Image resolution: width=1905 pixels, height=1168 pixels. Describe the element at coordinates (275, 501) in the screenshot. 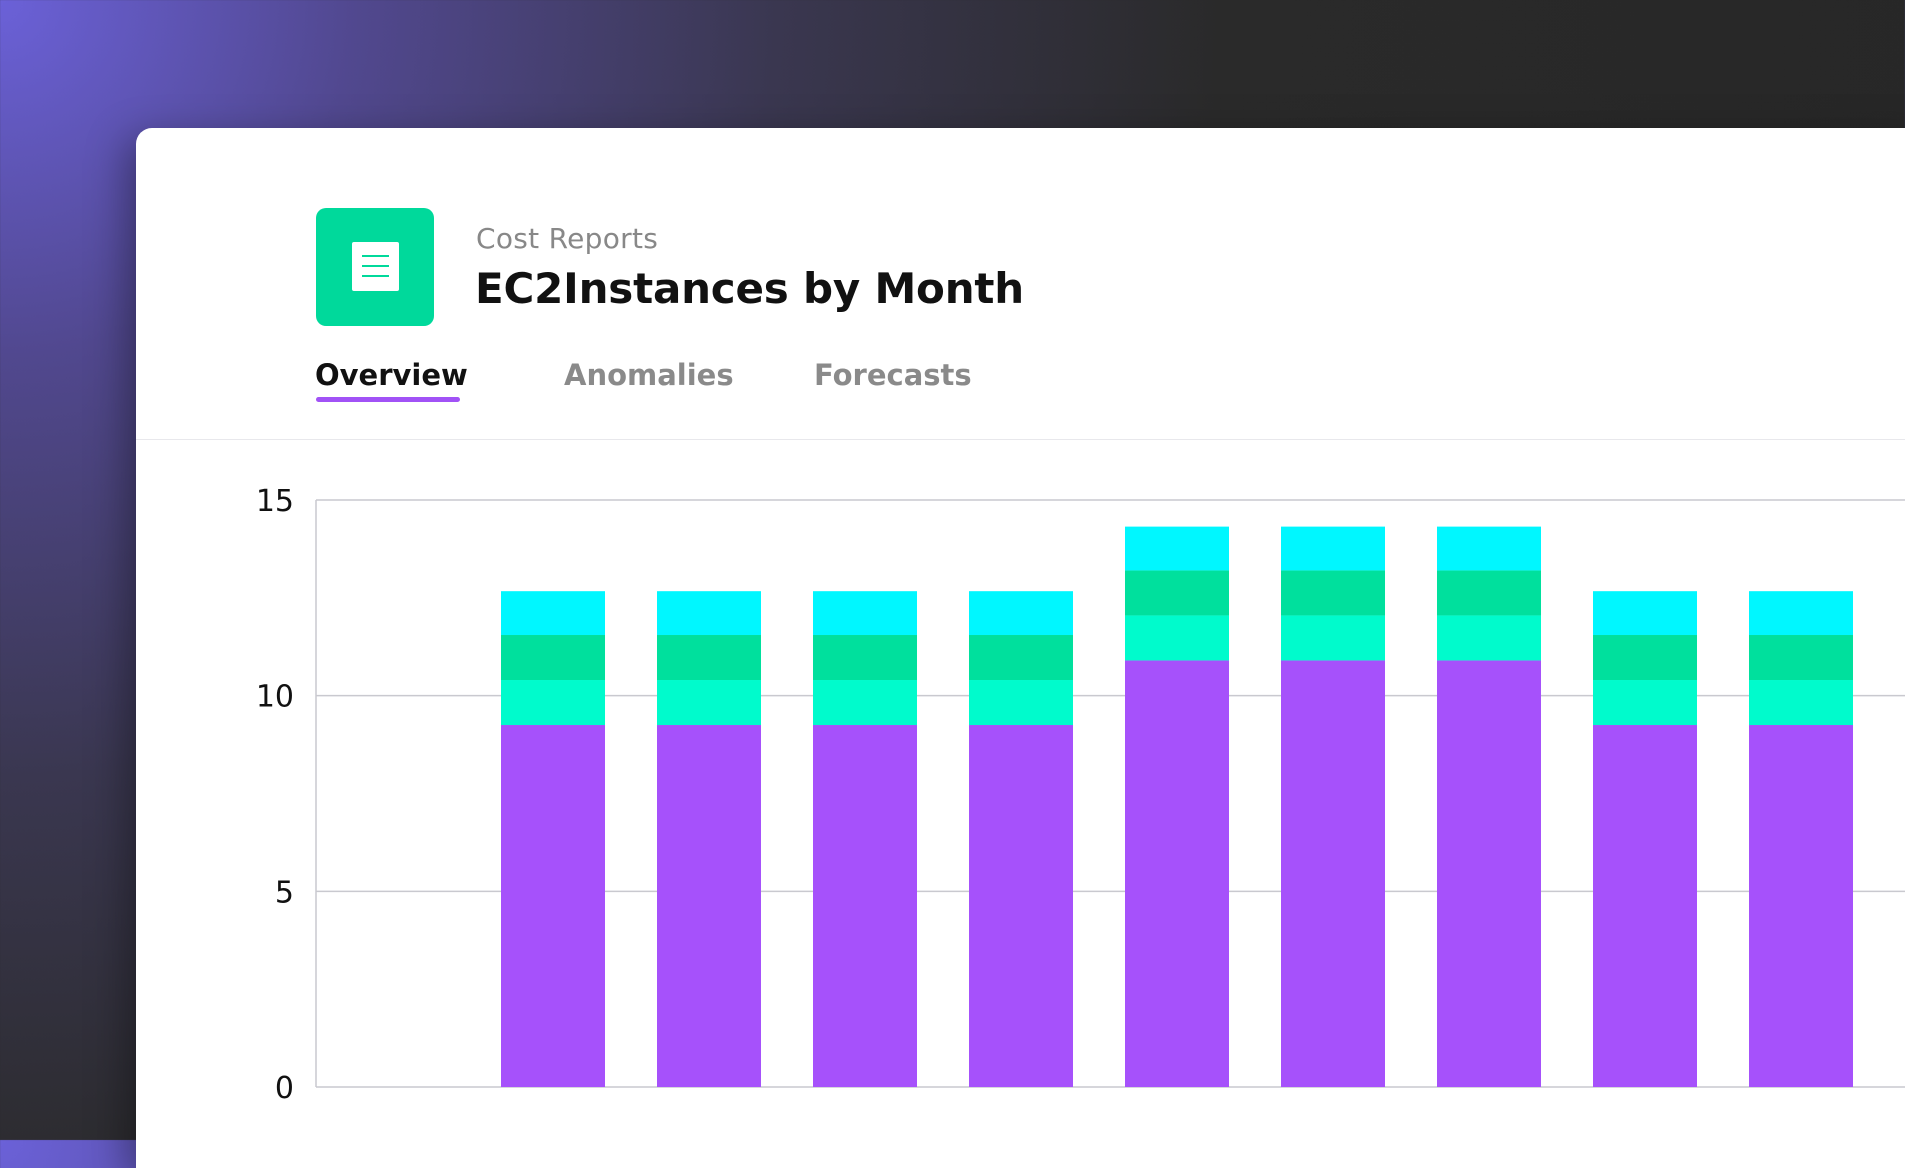

I see `y-tick-label: 15` at that location.